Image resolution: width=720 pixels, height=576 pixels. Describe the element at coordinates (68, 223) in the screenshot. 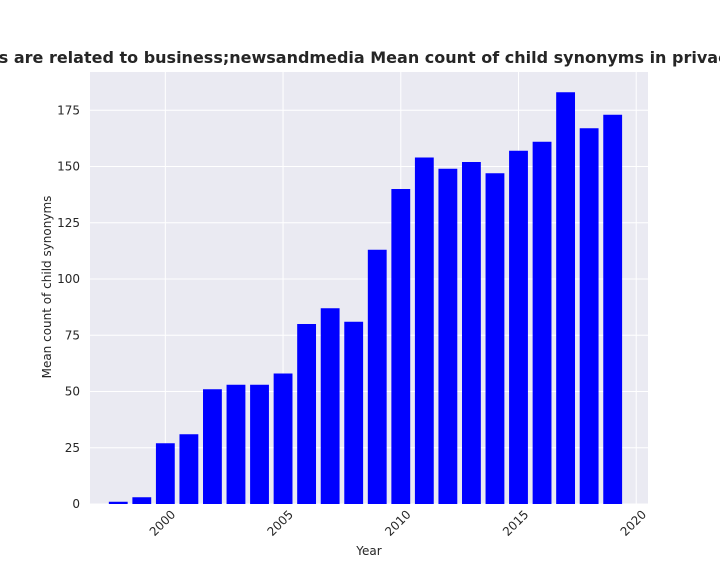

I see `y-tick-label: 125` at that location.